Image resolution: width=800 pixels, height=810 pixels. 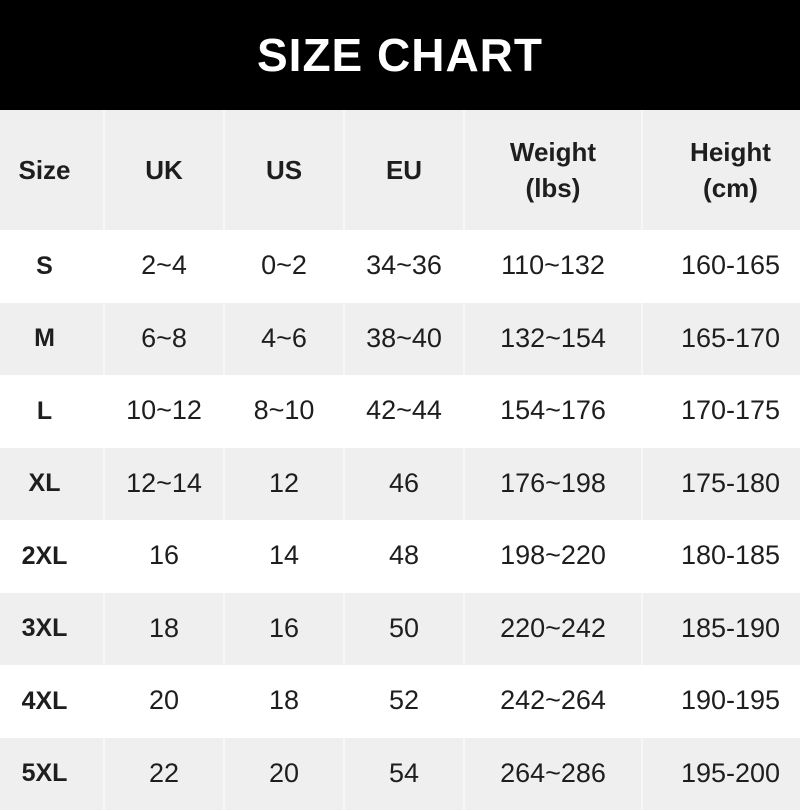 I want to click on table-cell: 2~4, so click(x=165, y=266).